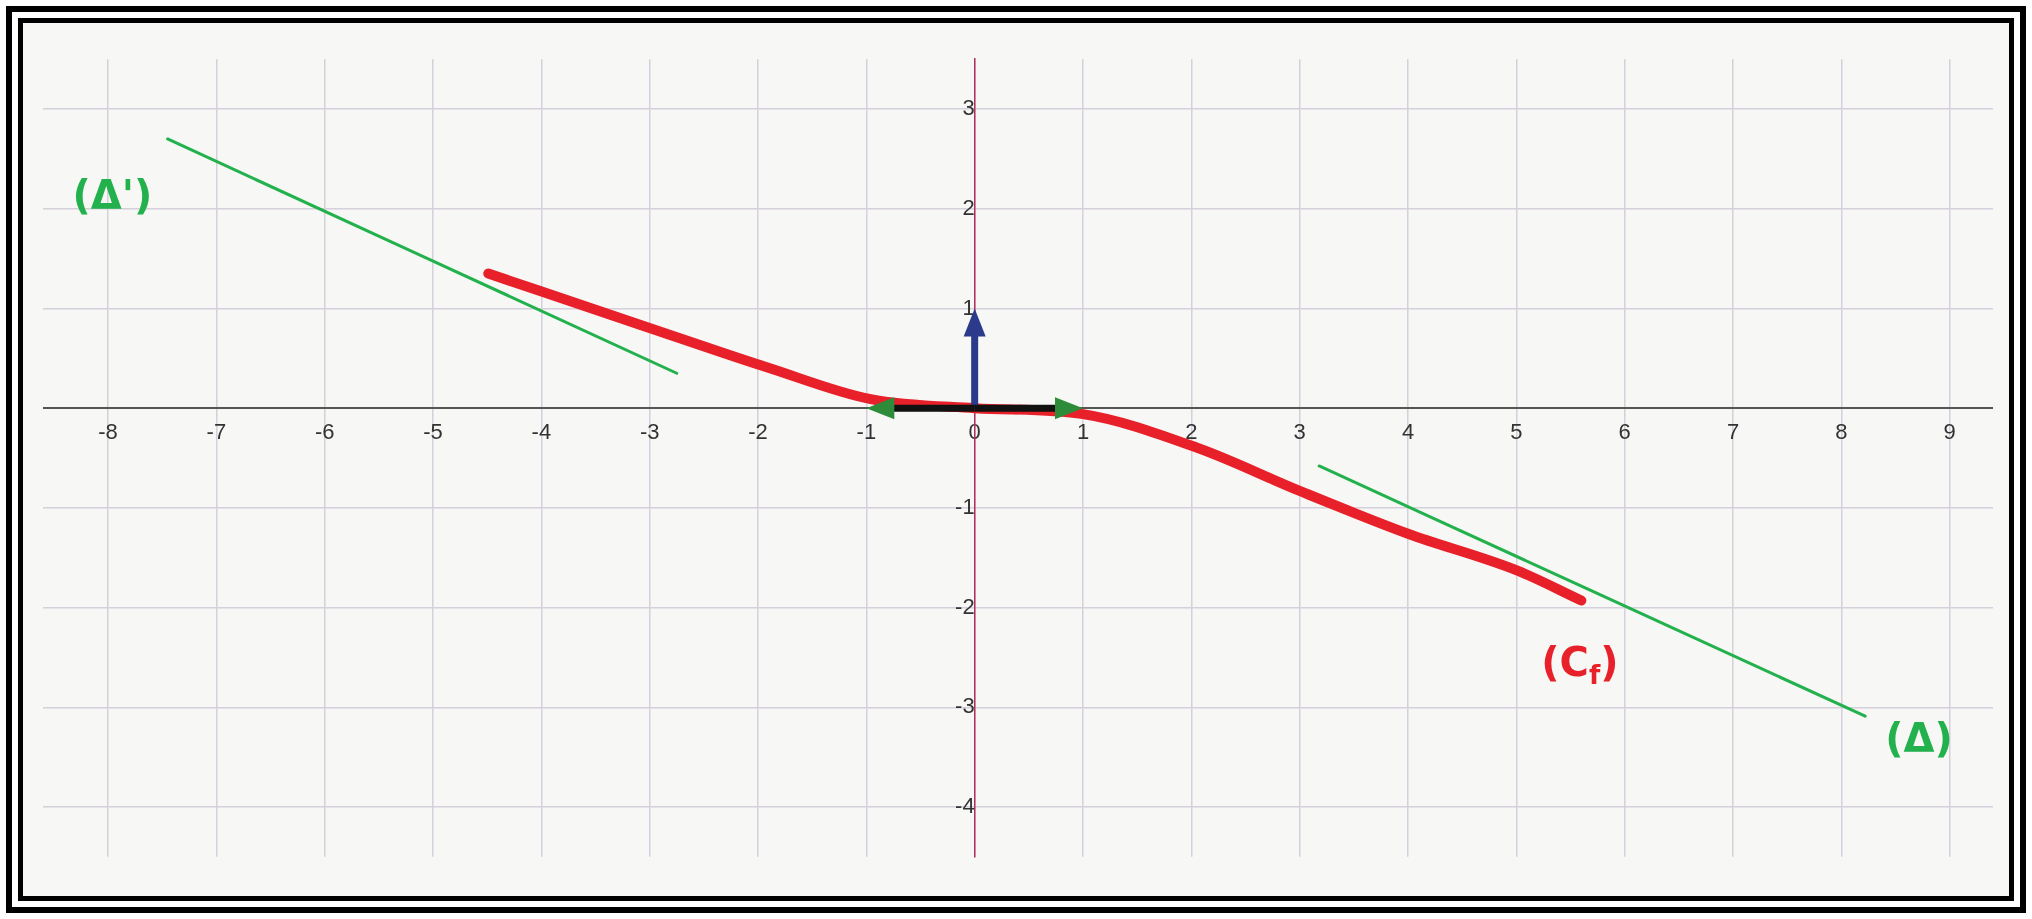 The width and height of the screenshot is (2032, 919). Describe the element at coordinates (541, 432) in the screenshot. I see `x-tick-label: -4` at that location.